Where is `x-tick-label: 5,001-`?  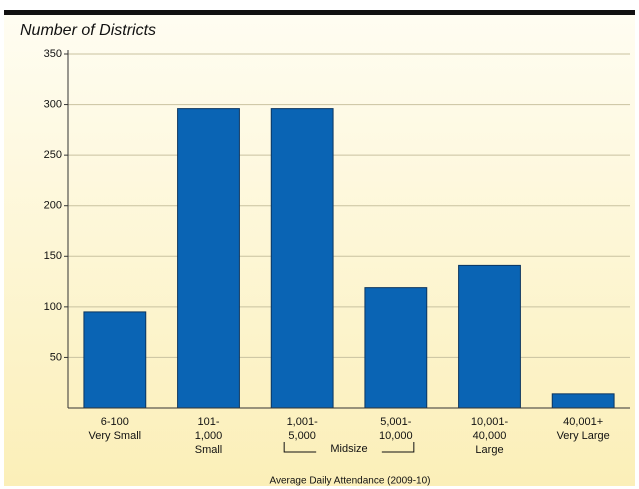
x-tick-label: 5,001- is located at coordinates (396, 422).